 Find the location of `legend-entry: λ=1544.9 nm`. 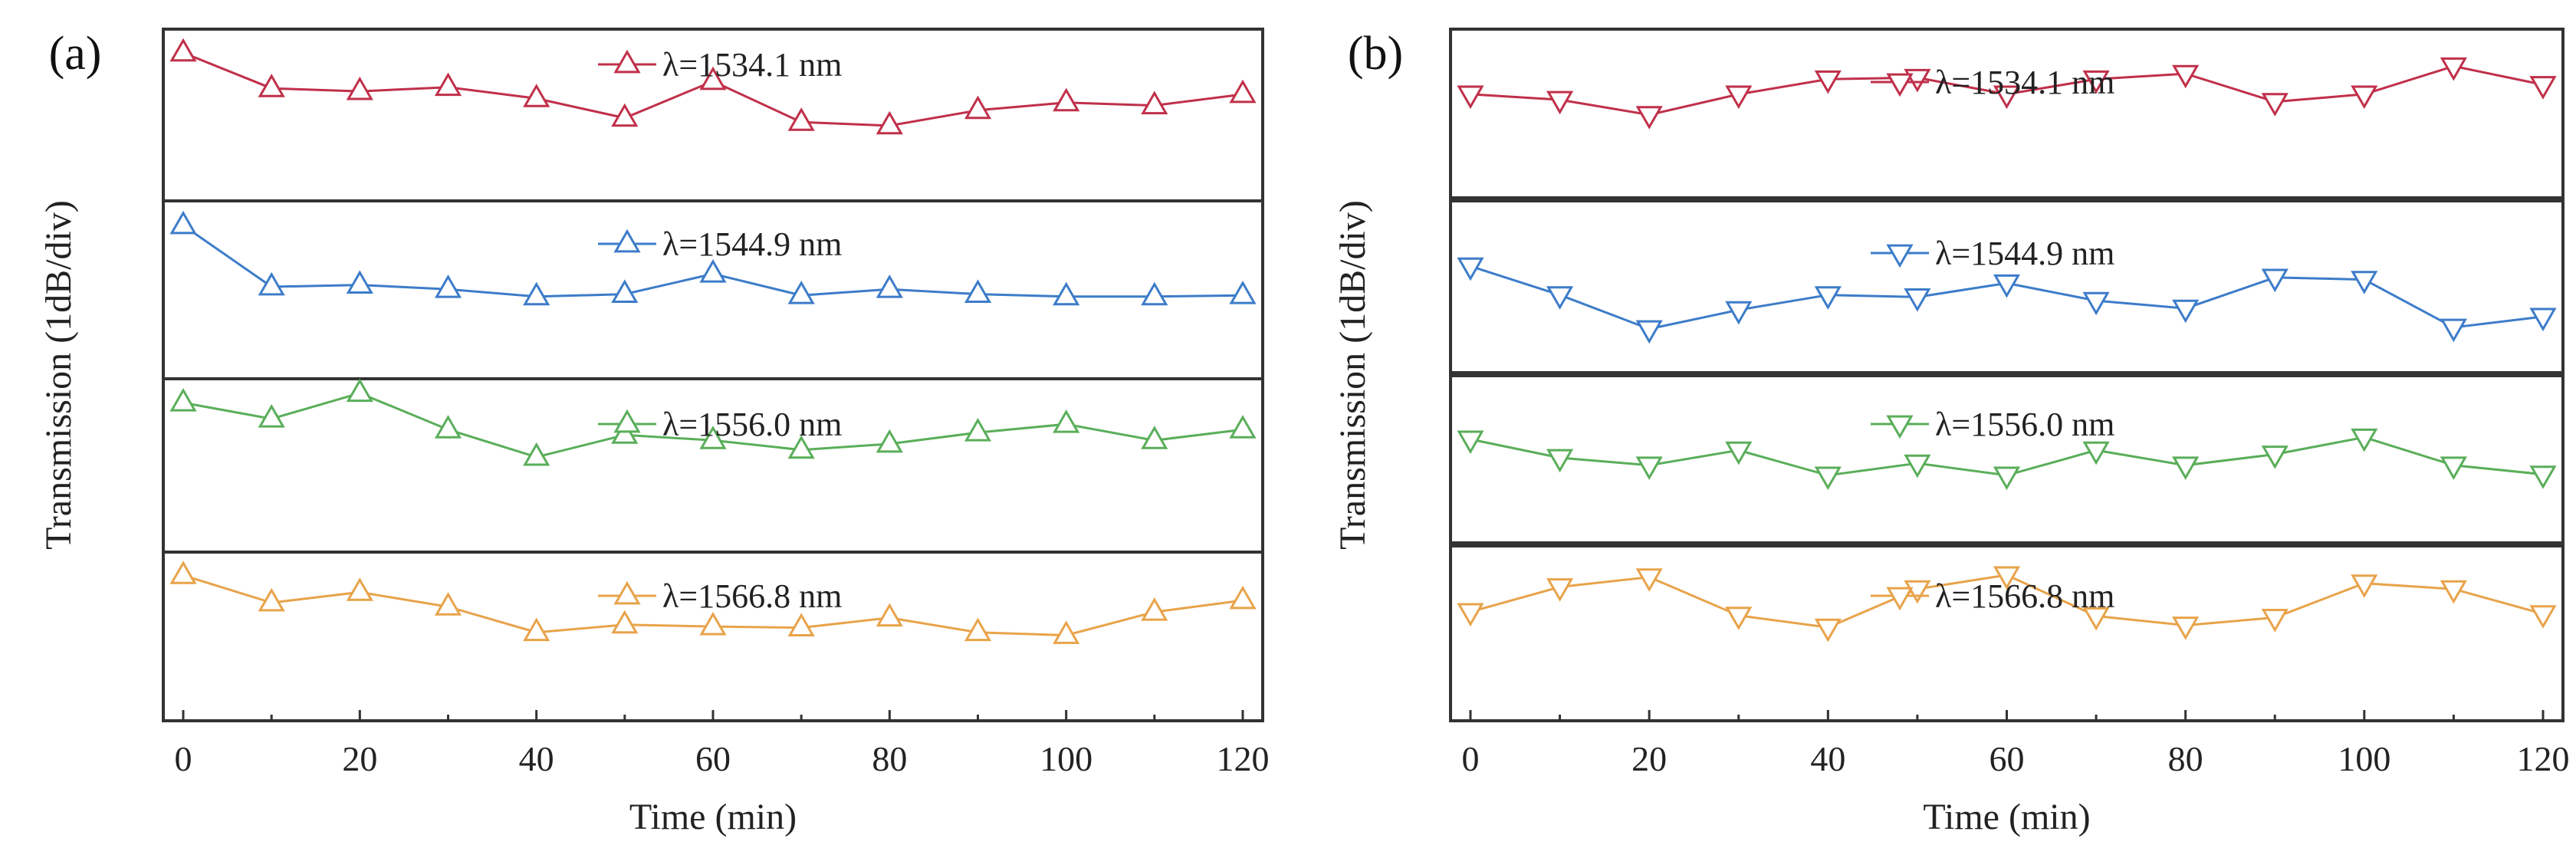

legend-entry: λ=1544.9 nm is located at coordinates (1993, 253).